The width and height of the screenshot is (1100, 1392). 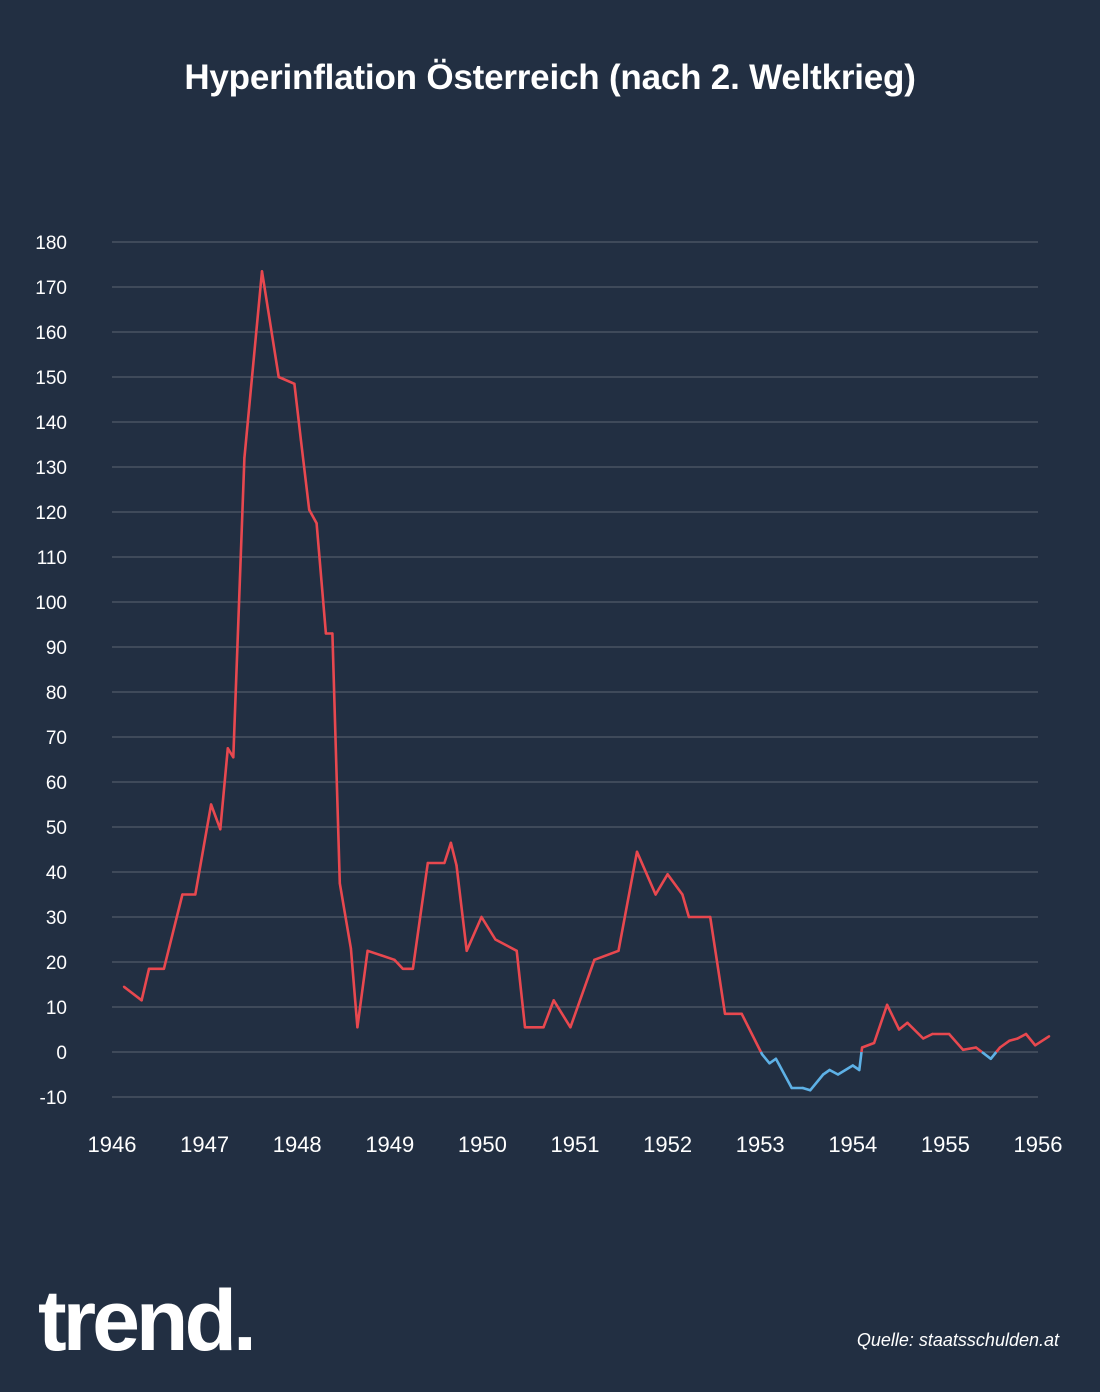 What do you see at coordinates (56, 873) in the screenshot?
I see `y-tick-label: 40` at bounding box center [56, 873].